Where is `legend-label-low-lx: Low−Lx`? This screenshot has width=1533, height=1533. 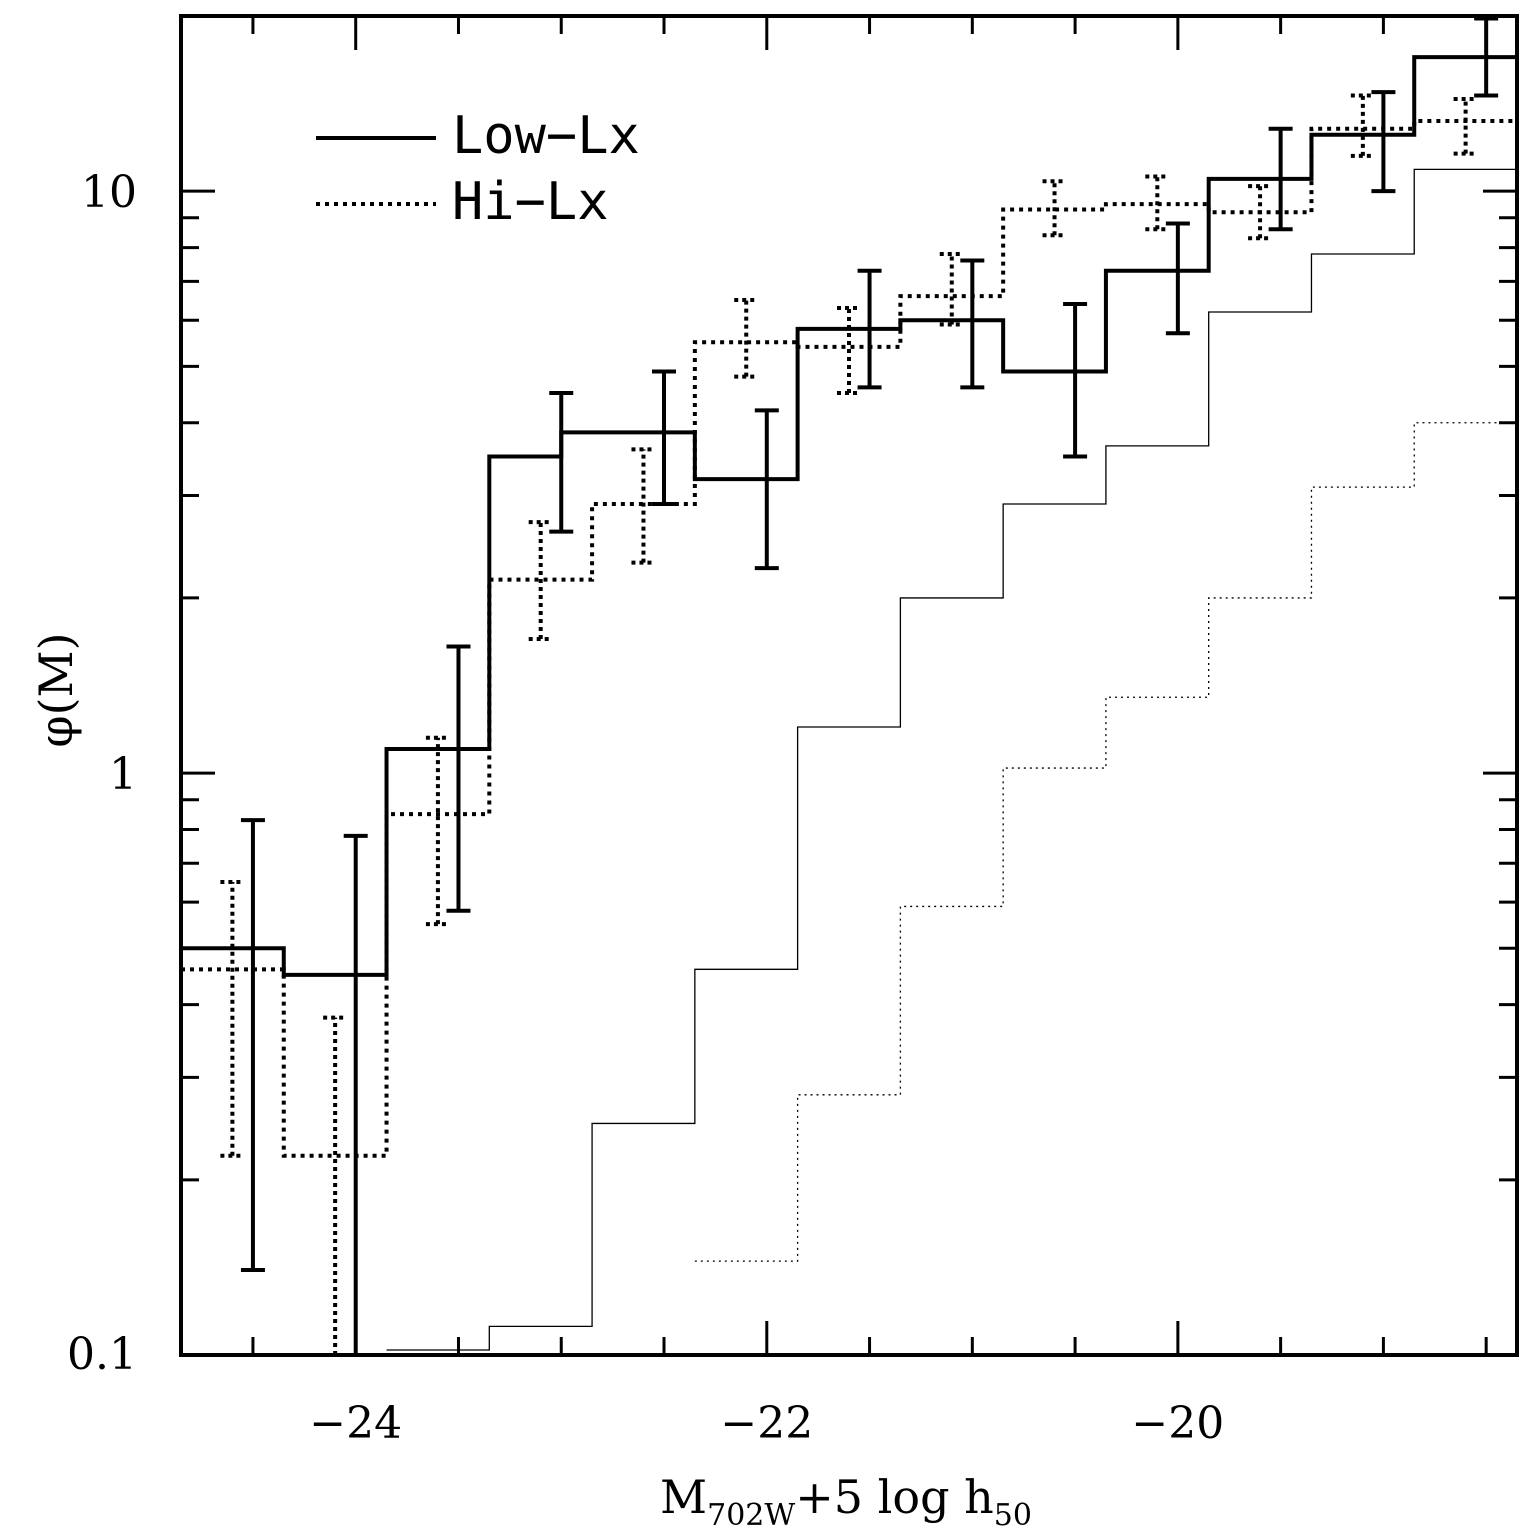 legend-label-low-lx: Low−Lx is located at coordinates (546, 136).